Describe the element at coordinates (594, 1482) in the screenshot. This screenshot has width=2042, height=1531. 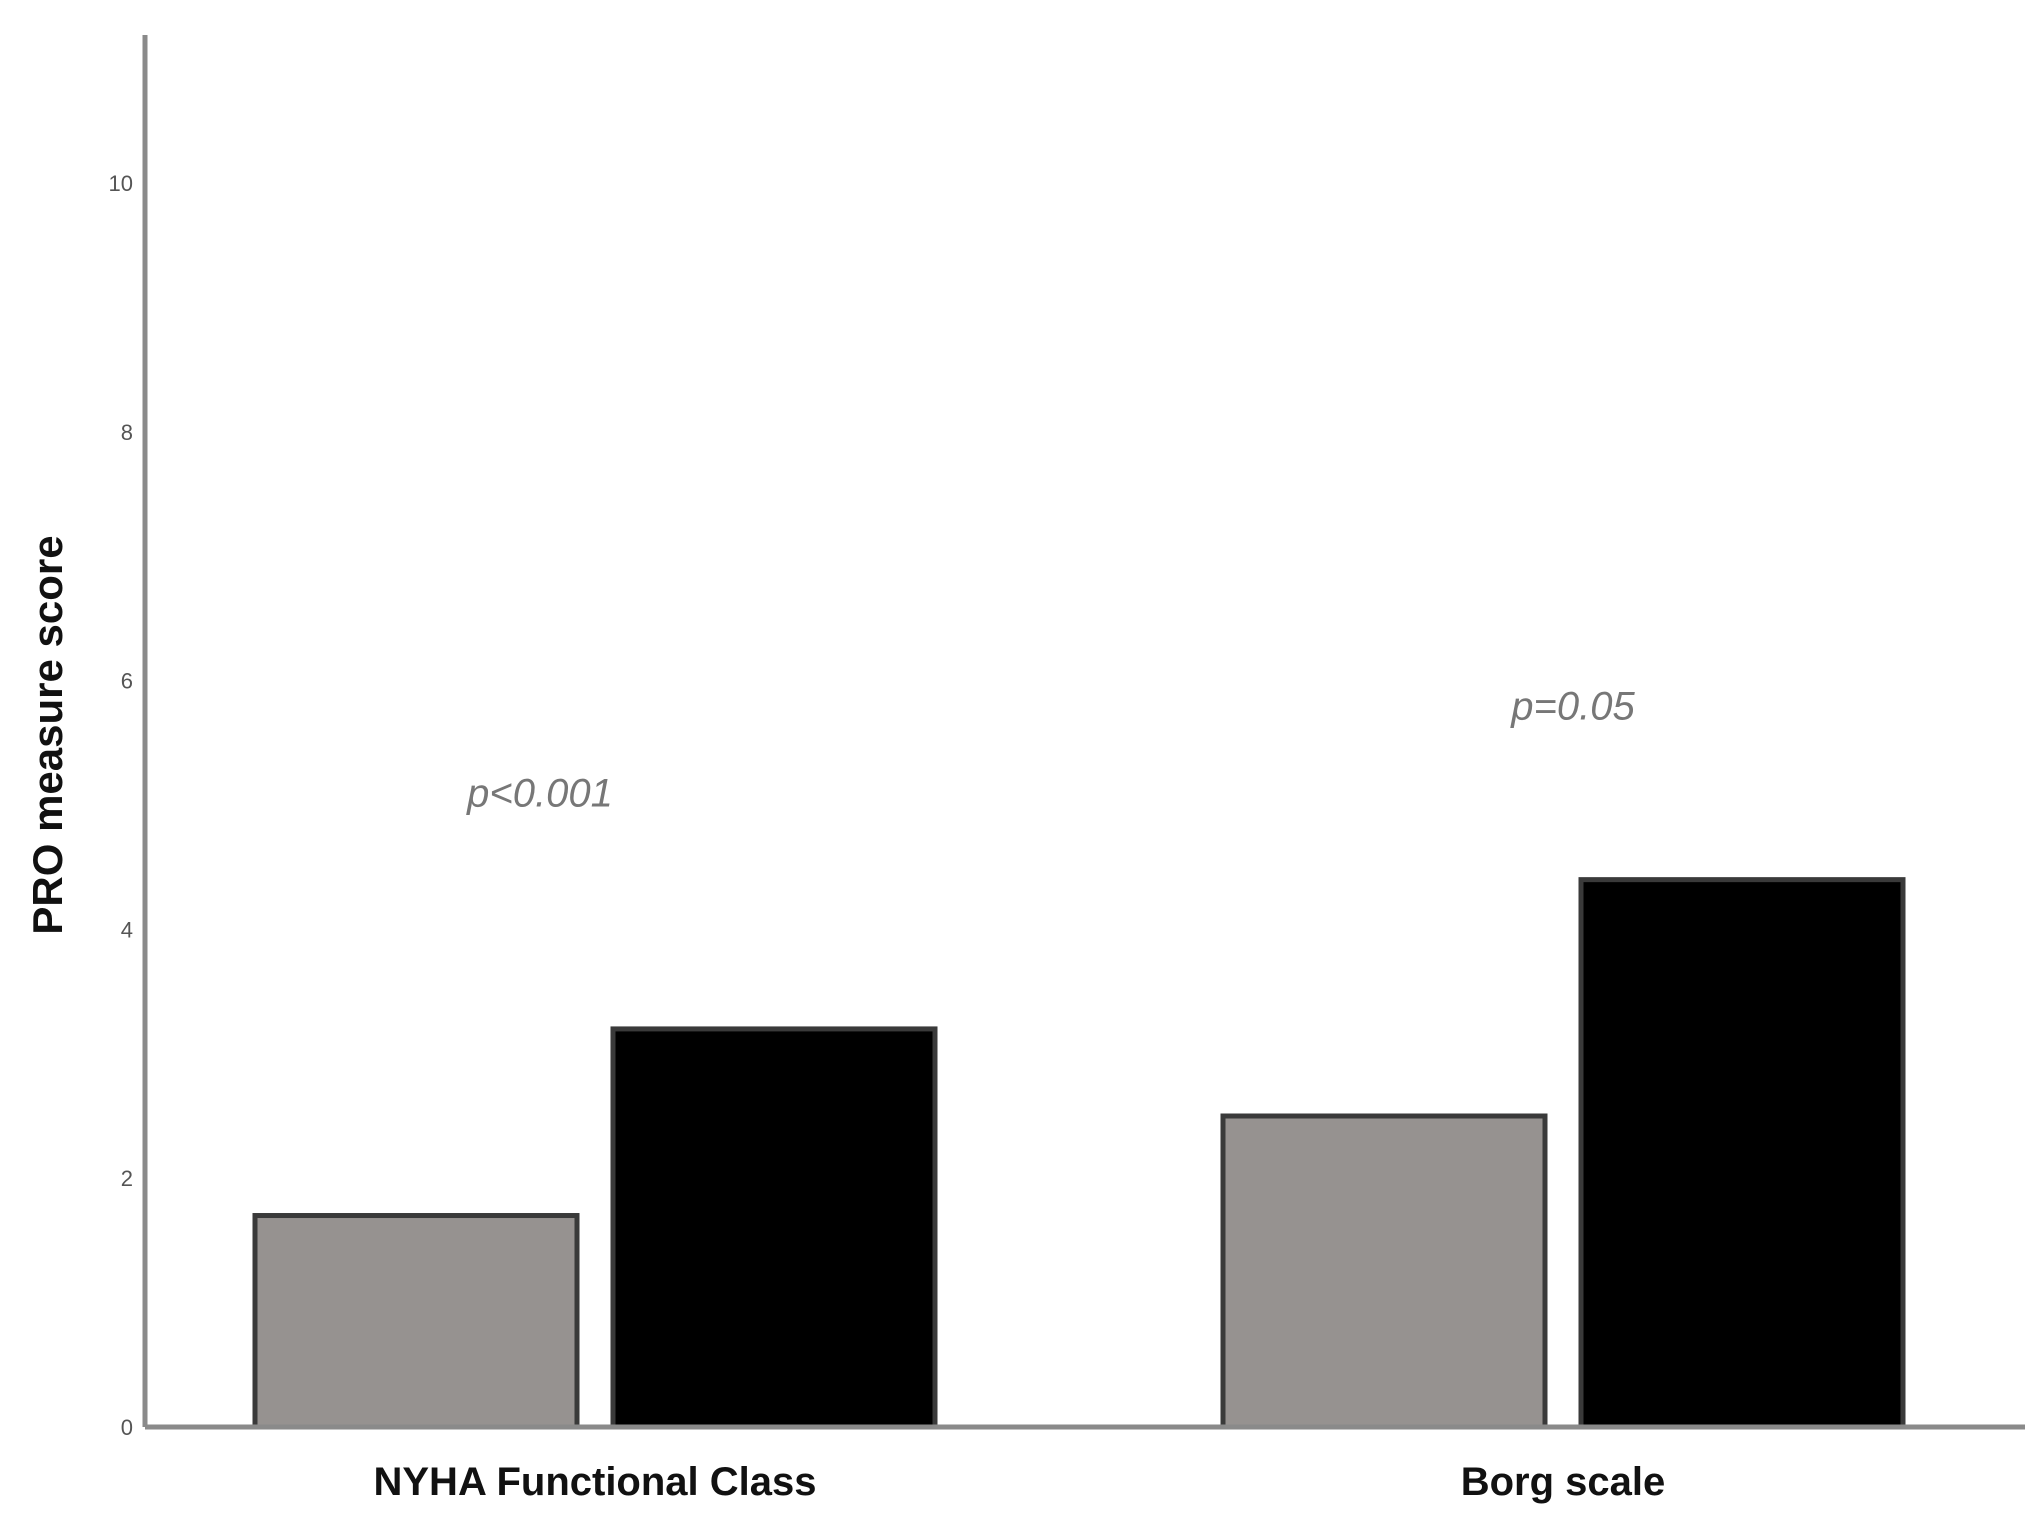
I see `x-category-label-nyha: NYHA Functional Class` at that location.